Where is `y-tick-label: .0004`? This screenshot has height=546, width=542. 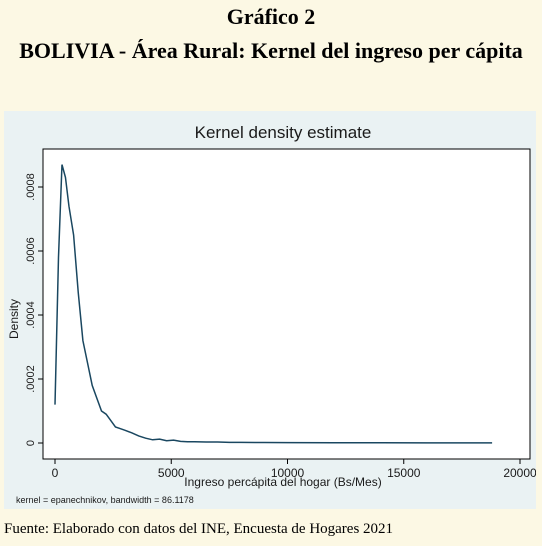 y-tick-label: .0004 is located at coordinates (31, 315).